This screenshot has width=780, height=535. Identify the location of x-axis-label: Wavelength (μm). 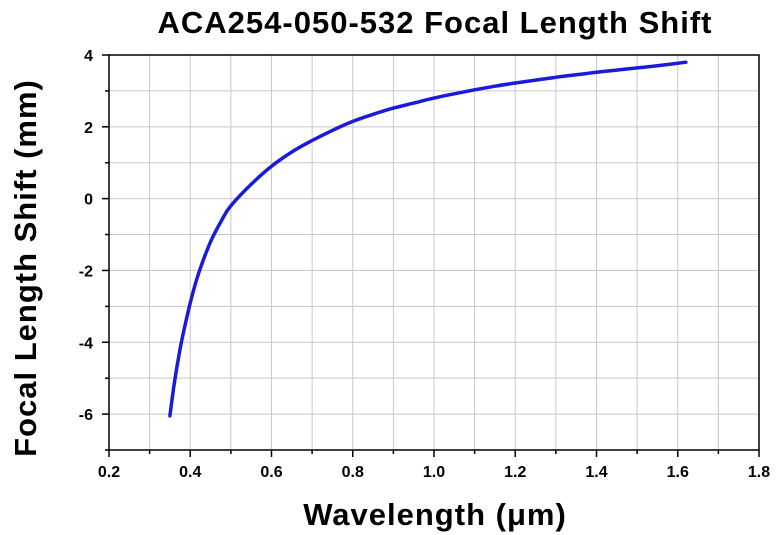
(435, 514).